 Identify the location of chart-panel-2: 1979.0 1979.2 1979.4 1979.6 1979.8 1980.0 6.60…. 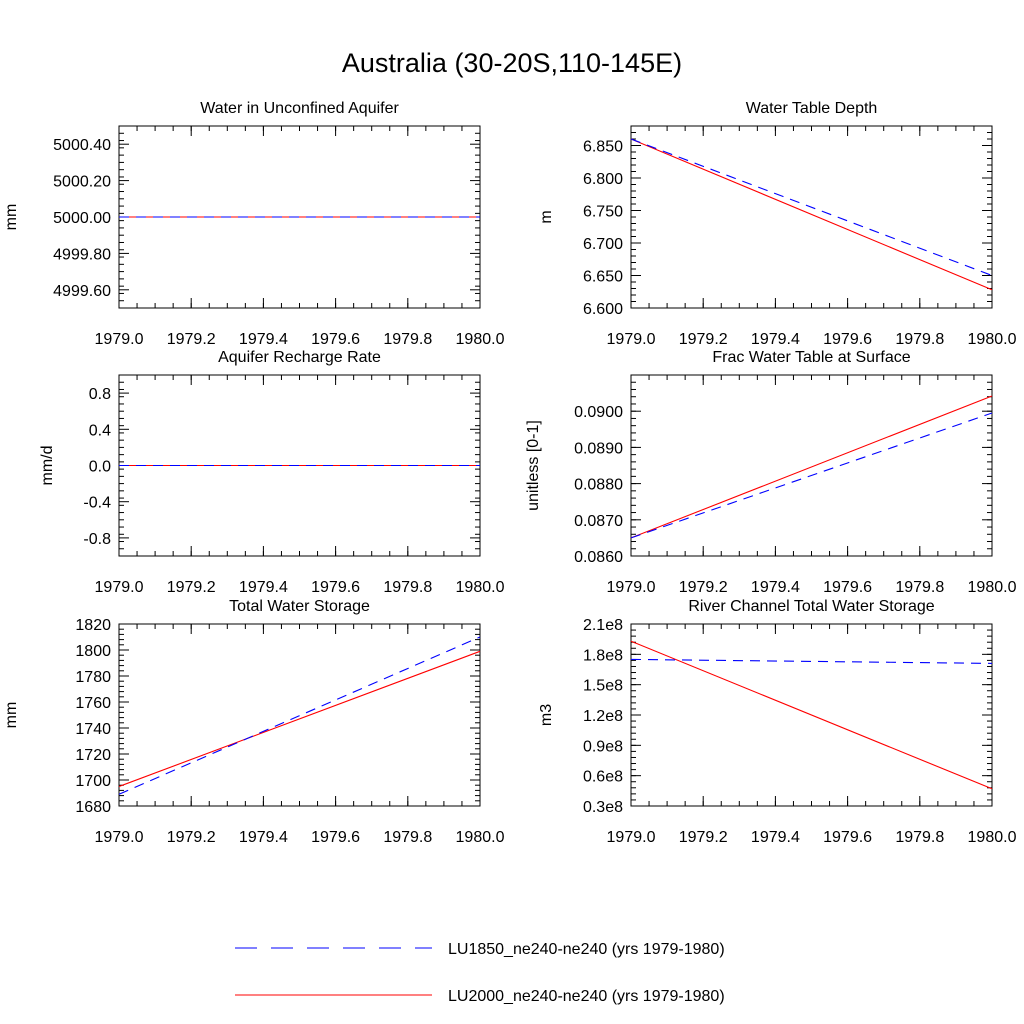
(777, 224).